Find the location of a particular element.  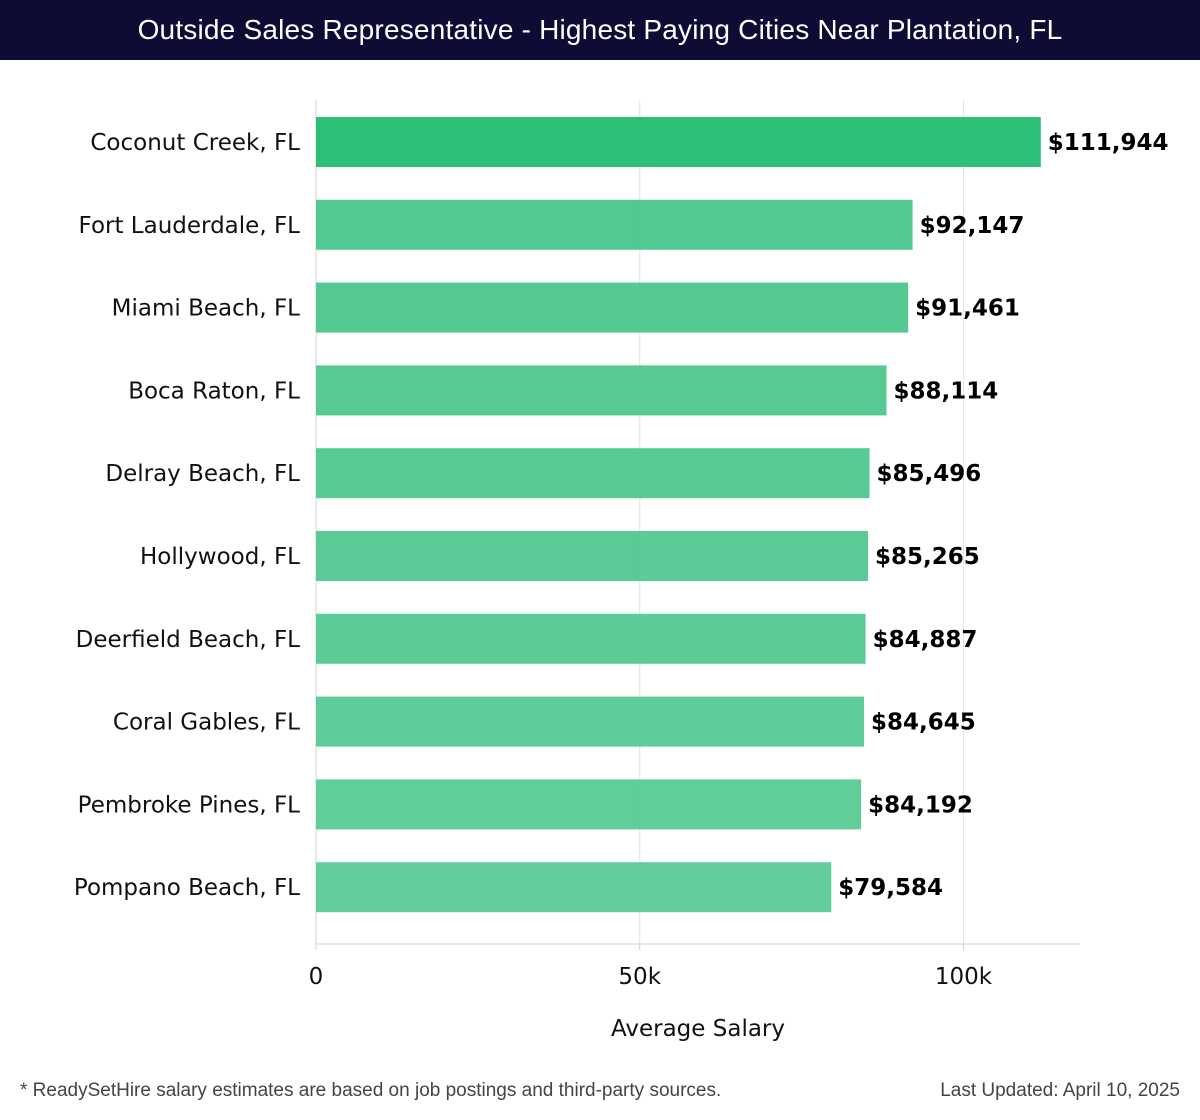

data-label: $84,192 is located at coordinates (920, 805).